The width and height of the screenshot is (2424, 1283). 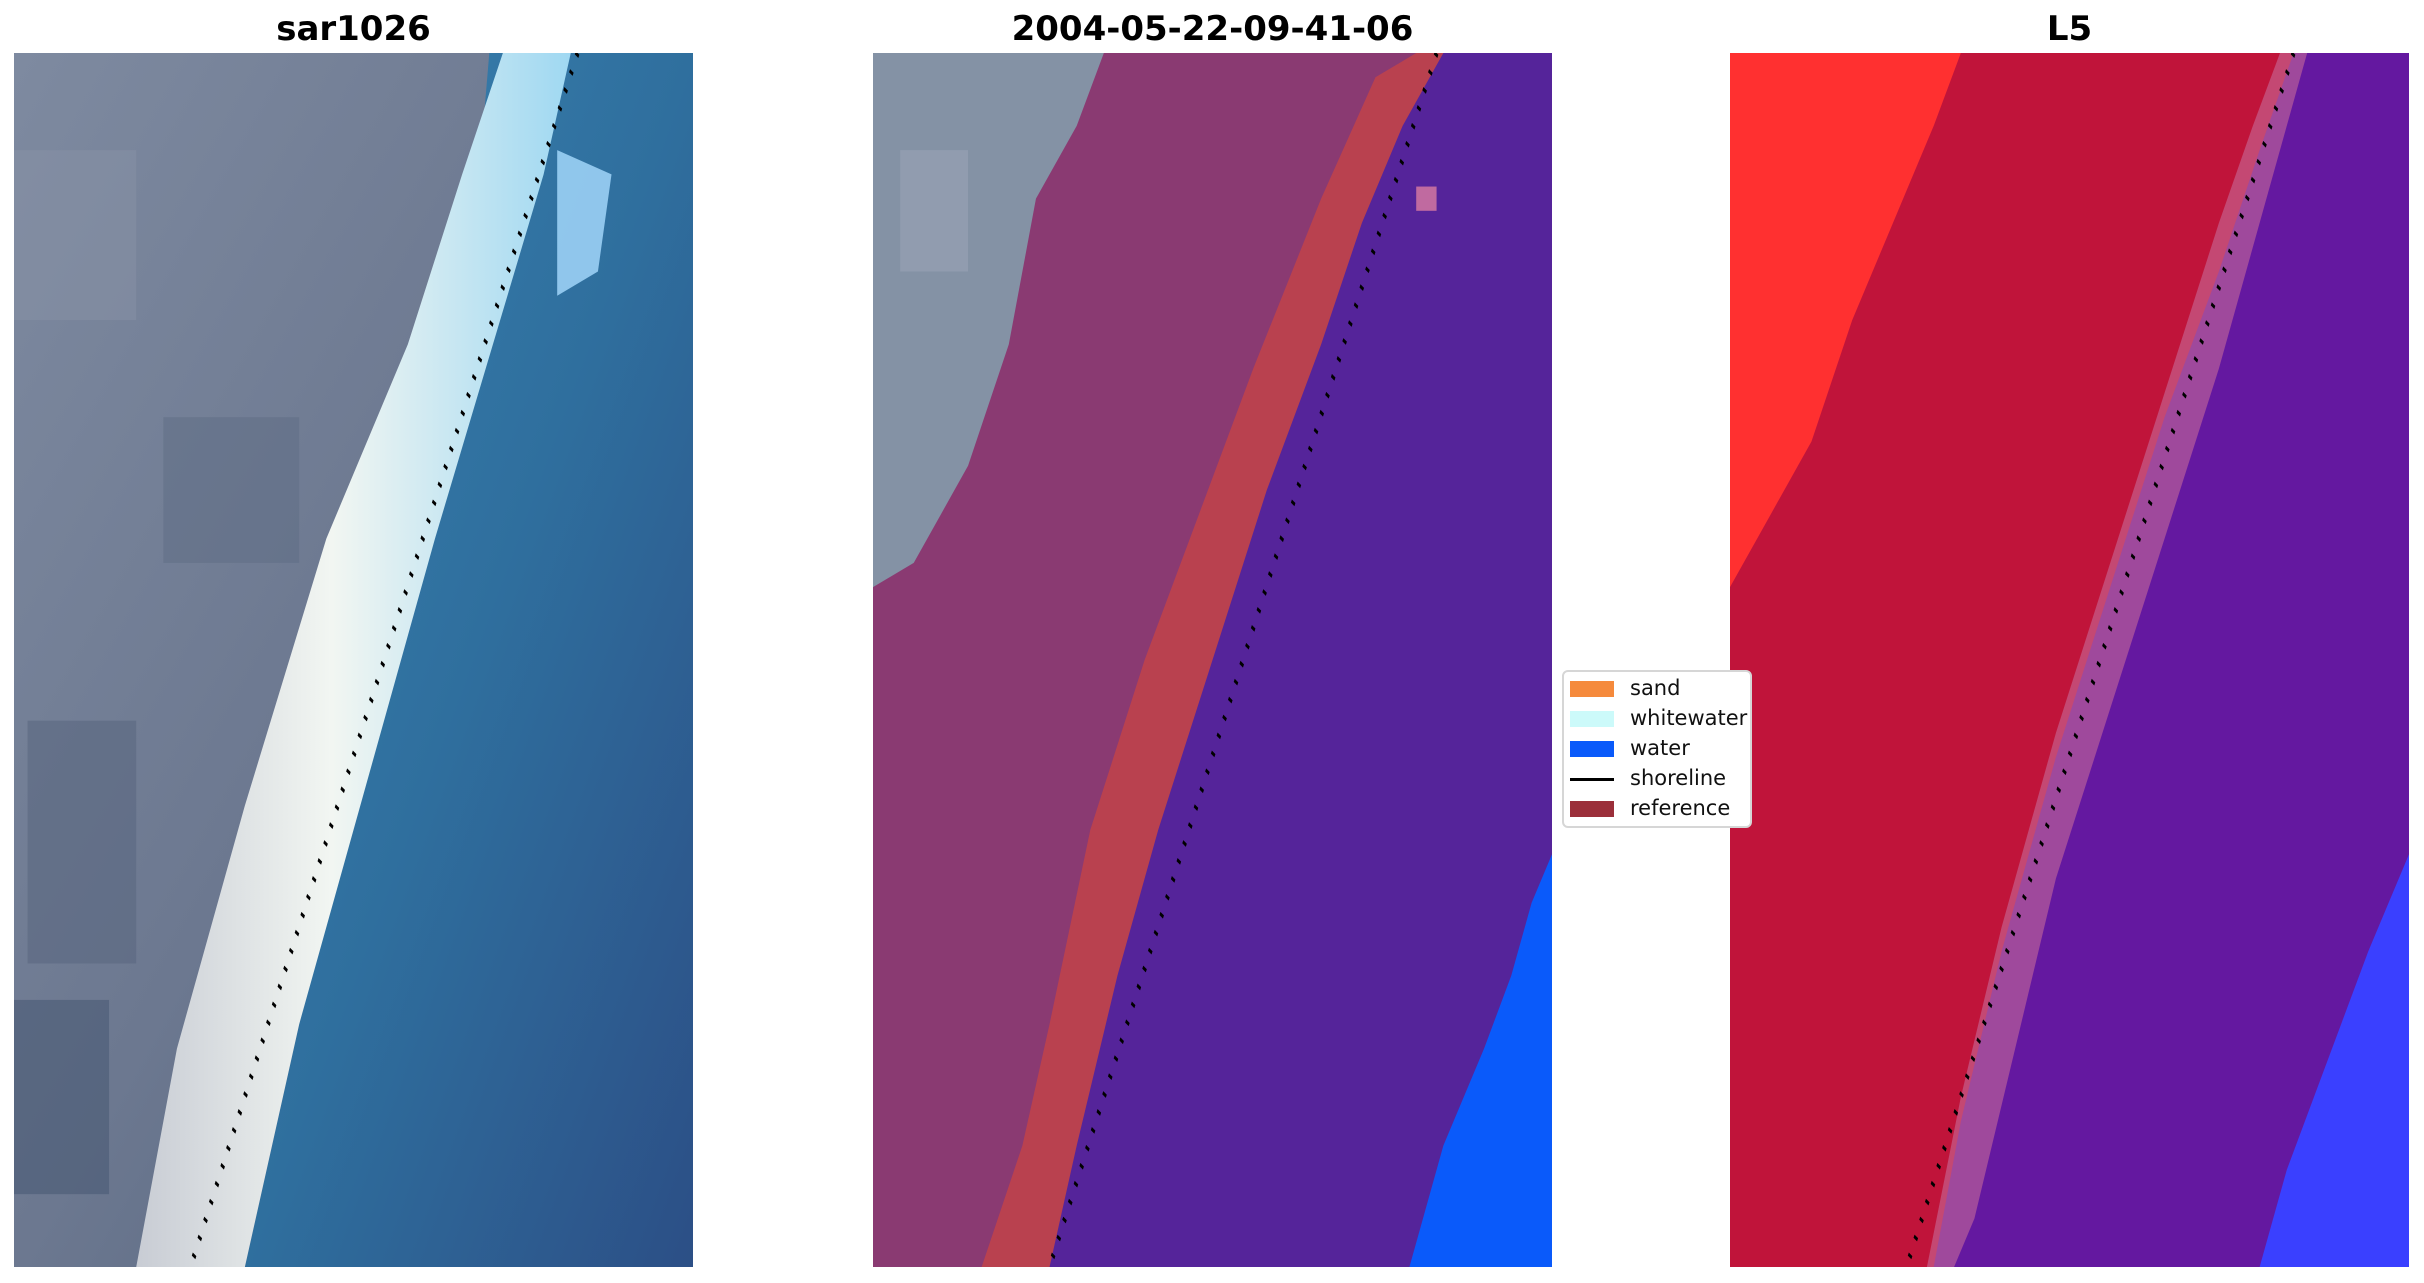 I want to click on legend-label-water: water, so click(x=1660, y=748).